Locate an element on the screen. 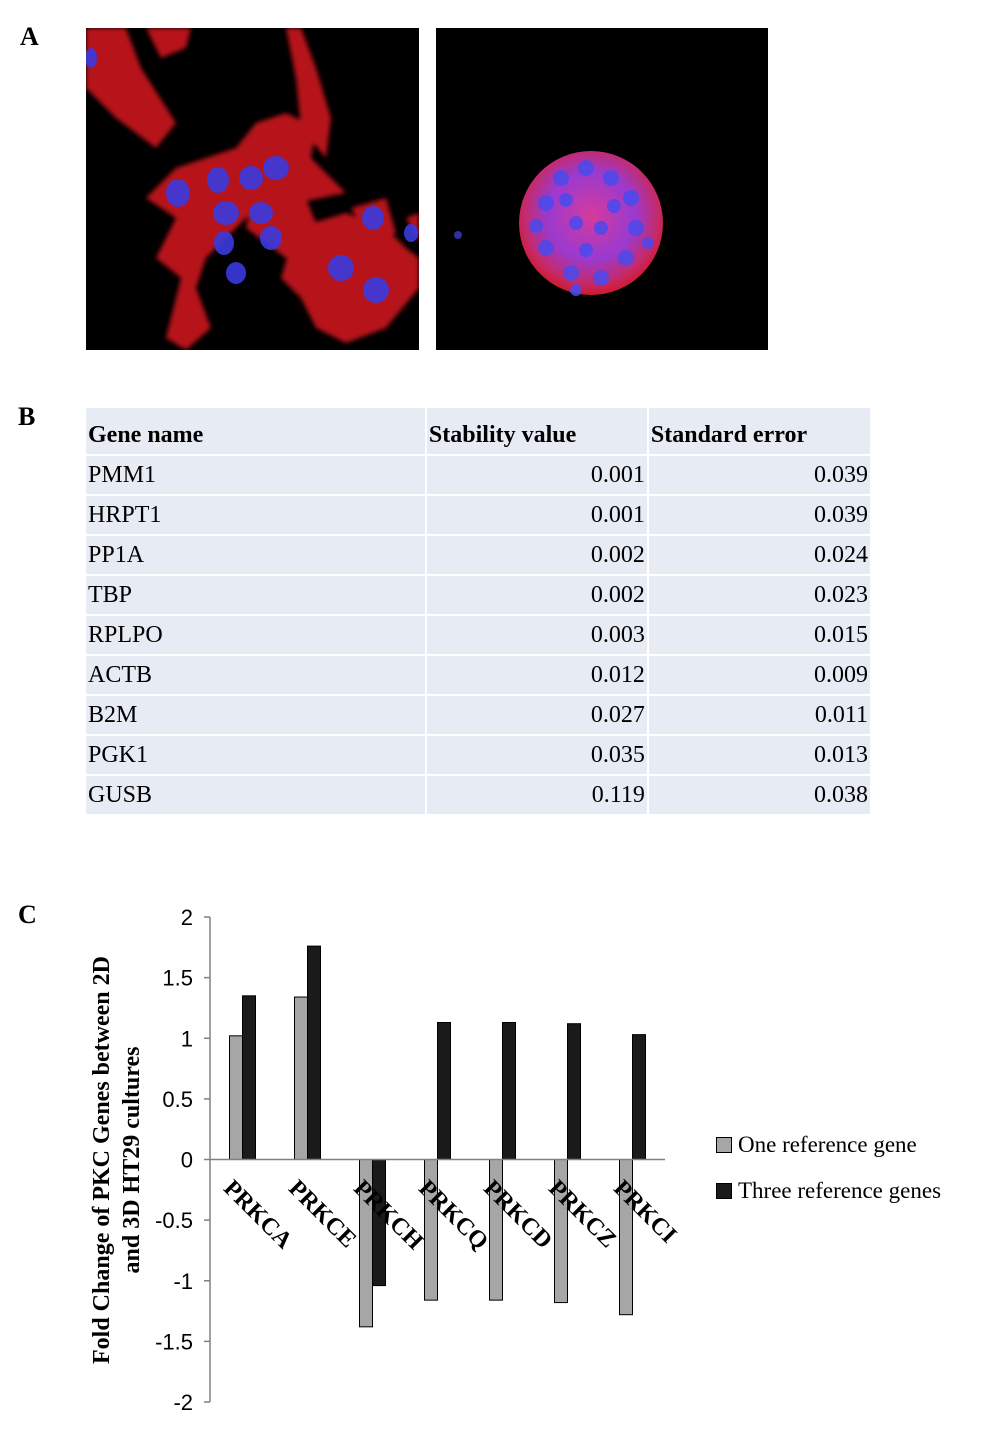 This screenshot has height=1434, width=1000. micrograph-2d-culture is located at coordinates (252, 189).